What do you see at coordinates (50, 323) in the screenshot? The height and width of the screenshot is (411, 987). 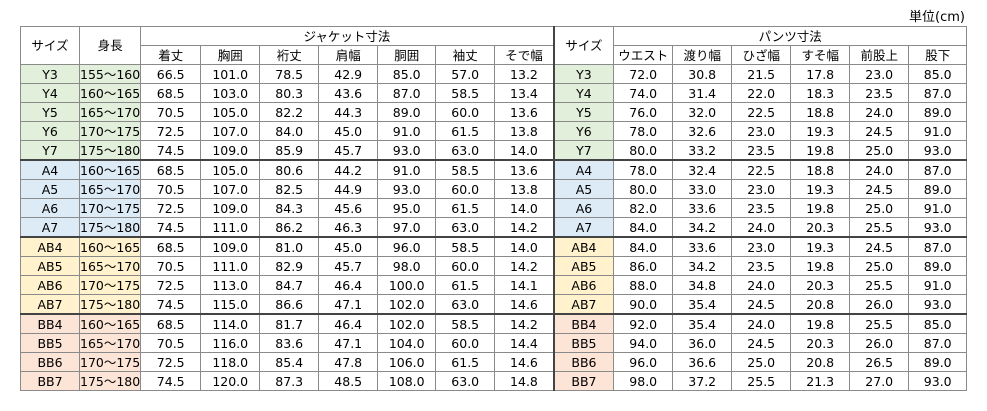 I see `size-cell: BB4` at bounding box center [50, 323].